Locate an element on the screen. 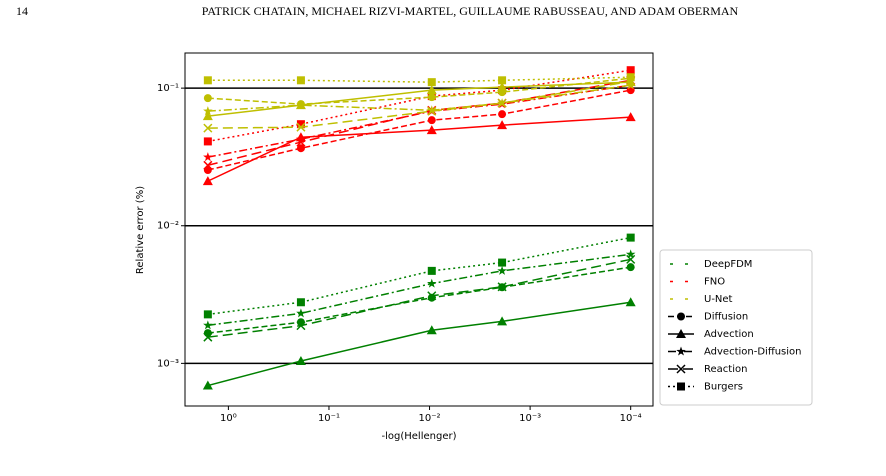  legend-label: U-Net is located at coordinates (718, 299).